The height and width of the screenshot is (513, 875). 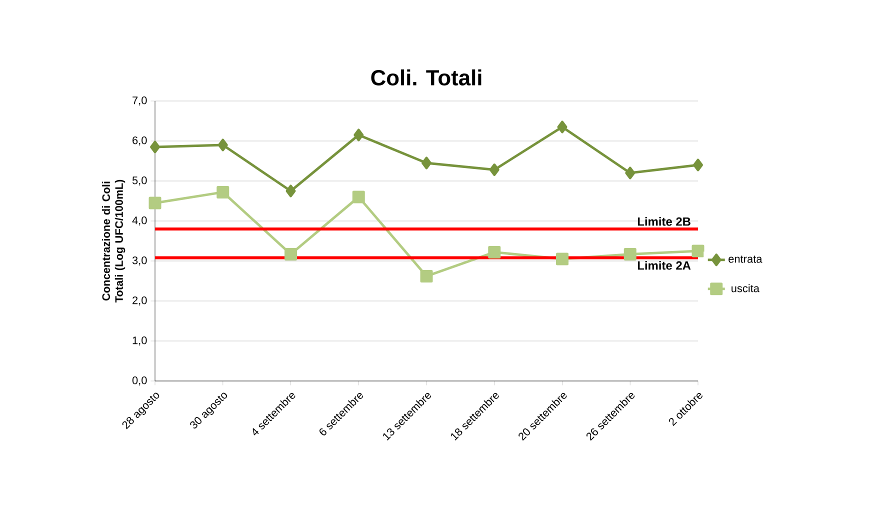 I want to click on y-tick-label: 7,0, so click(x=139, y=101).